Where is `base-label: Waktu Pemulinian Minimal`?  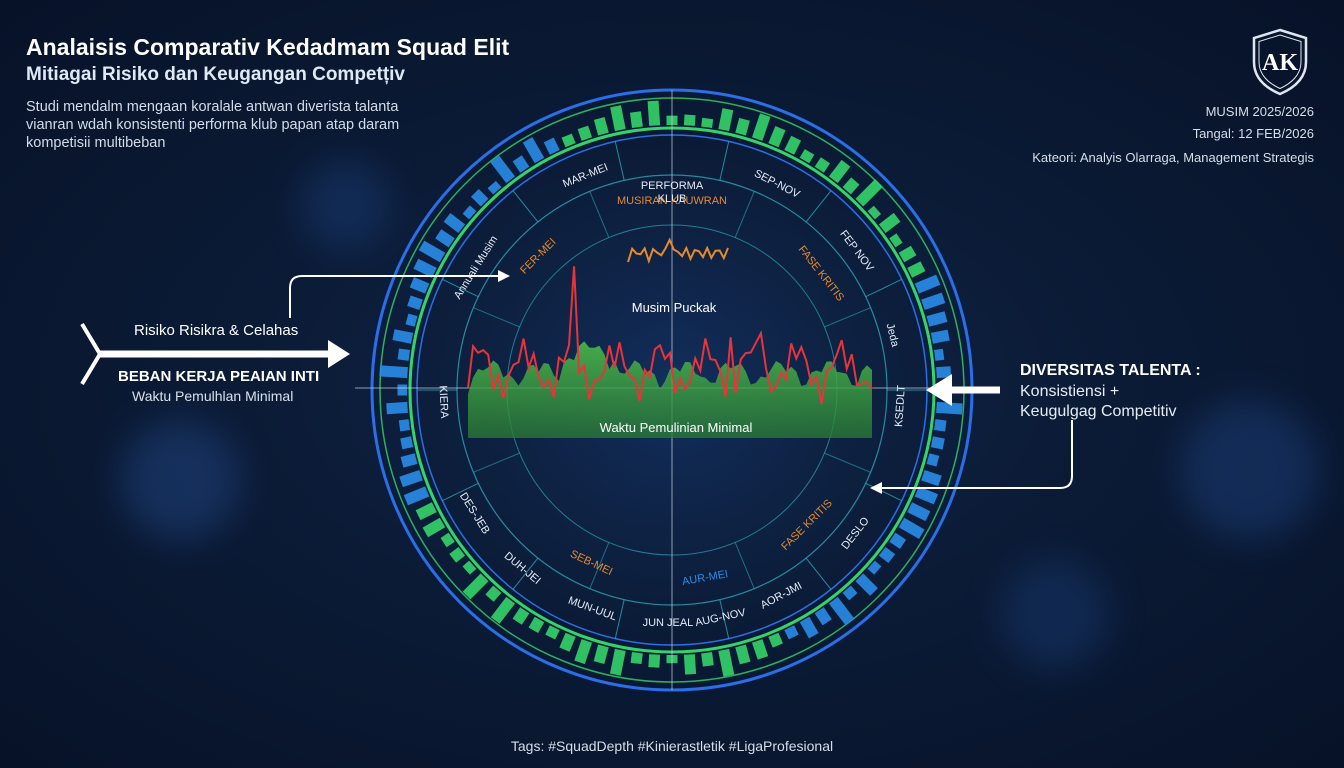 base-label: Waktu Pemulinian Minimal is located at coordinates (676, 427).